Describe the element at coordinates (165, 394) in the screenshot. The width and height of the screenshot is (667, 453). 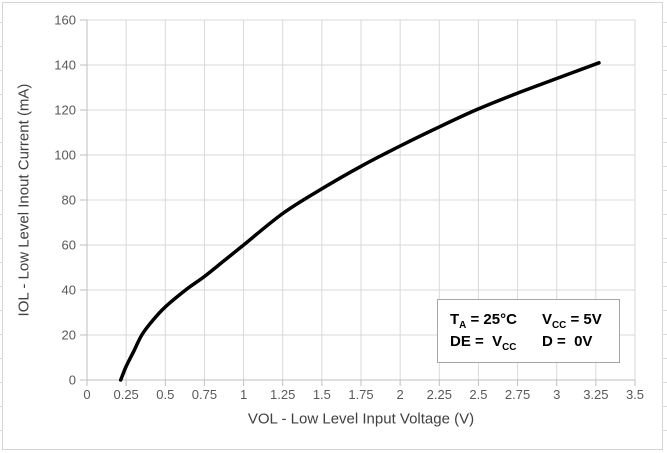
I see `x-tick-label: 0.5` at that location.